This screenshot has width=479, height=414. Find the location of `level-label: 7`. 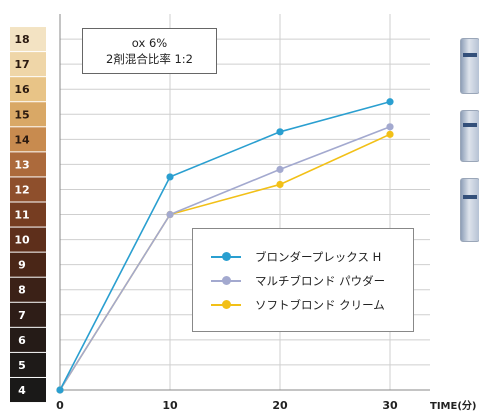

level-label: 7 is located at coordinates (22, 315).